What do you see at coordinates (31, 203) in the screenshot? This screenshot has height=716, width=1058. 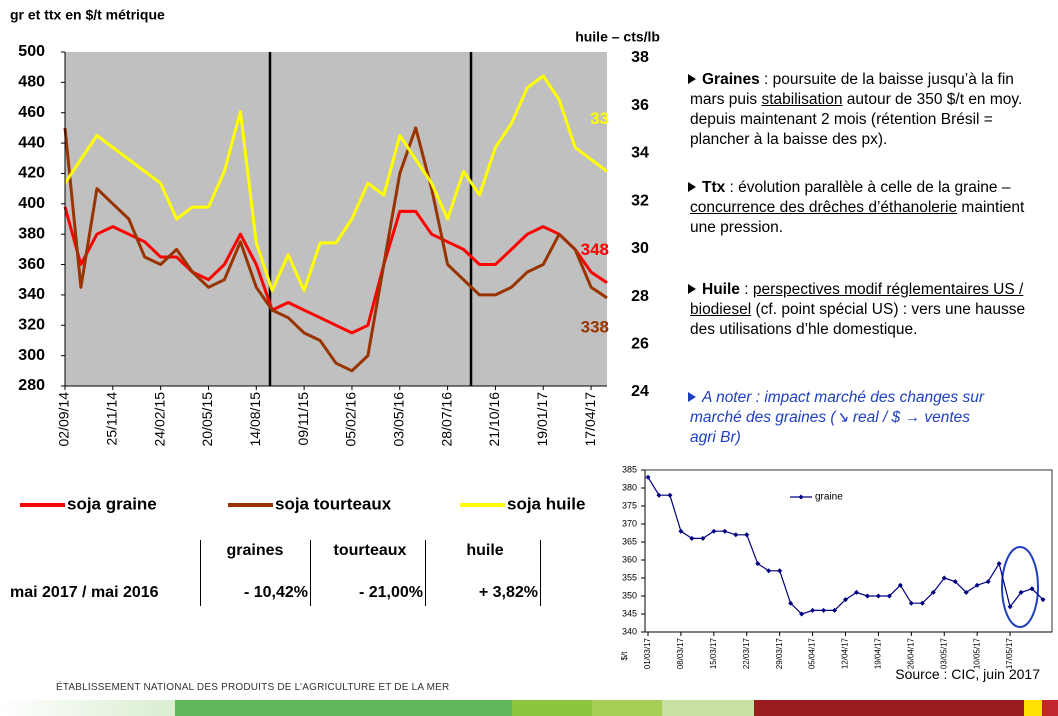 I see `y-tick-label: 400` at bounding box center [31, 203].